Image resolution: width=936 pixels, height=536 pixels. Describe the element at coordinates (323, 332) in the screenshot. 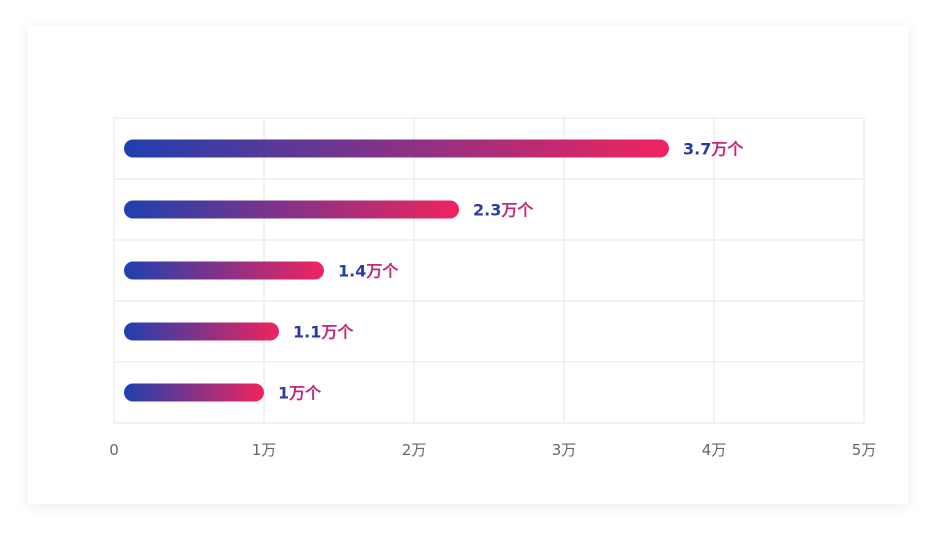

I see `data-label: 1.1万个` at that location.